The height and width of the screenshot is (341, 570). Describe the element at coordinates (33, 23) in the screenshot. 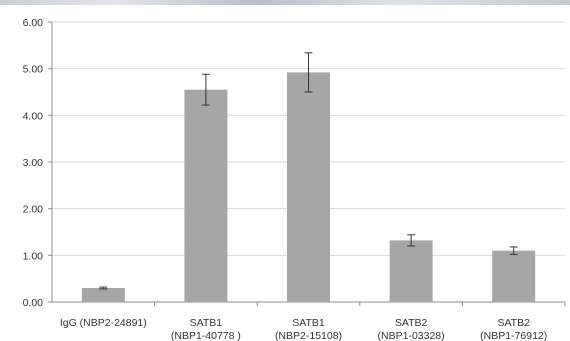

I see `y-tick-label: 6.00` at that location.